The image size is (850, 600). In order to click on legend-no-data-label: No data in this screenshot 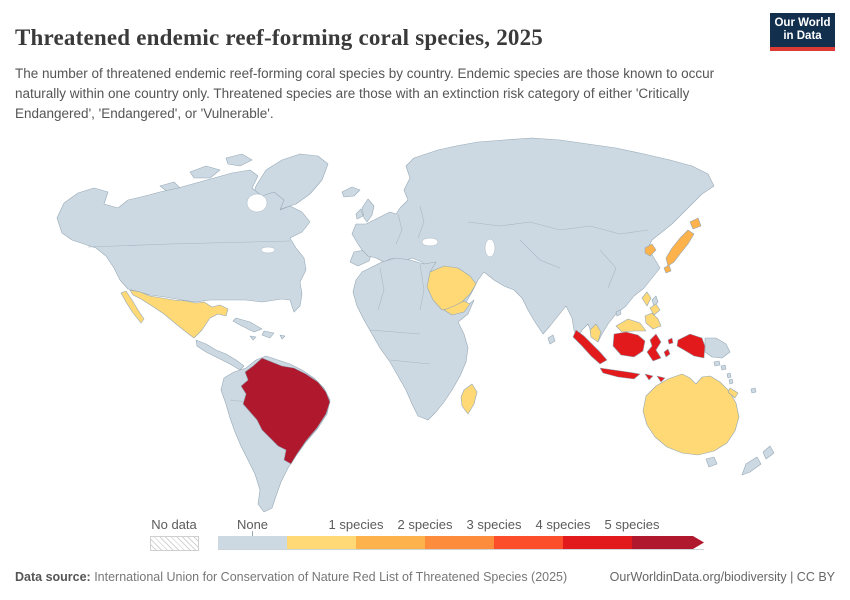, I will do `click(174, 524)`.